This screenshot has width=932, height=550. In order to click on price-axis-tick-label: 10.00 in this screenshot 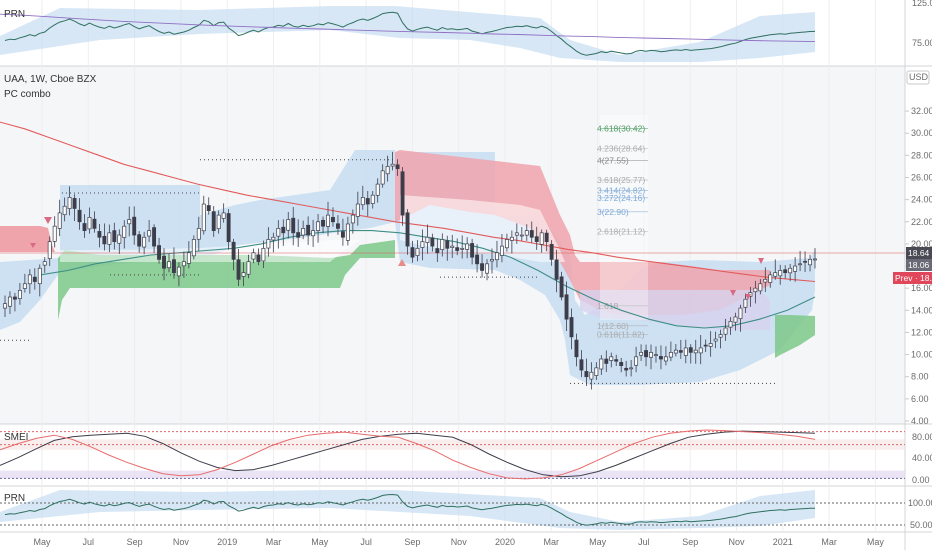, I will do `click(921, 355)`.